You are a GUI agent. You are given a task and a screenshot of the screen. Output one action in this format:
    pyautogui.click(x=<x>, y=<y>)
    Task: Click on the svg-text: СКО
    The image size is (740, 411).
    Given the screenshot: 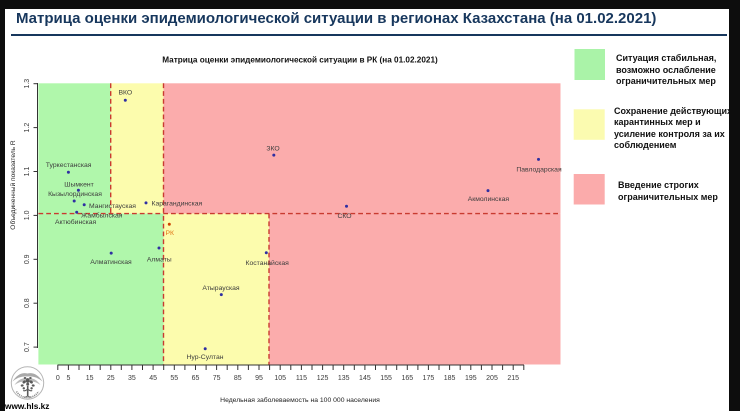 What is the action you would take?
    pyautogui.click(x=344, y=216)
    